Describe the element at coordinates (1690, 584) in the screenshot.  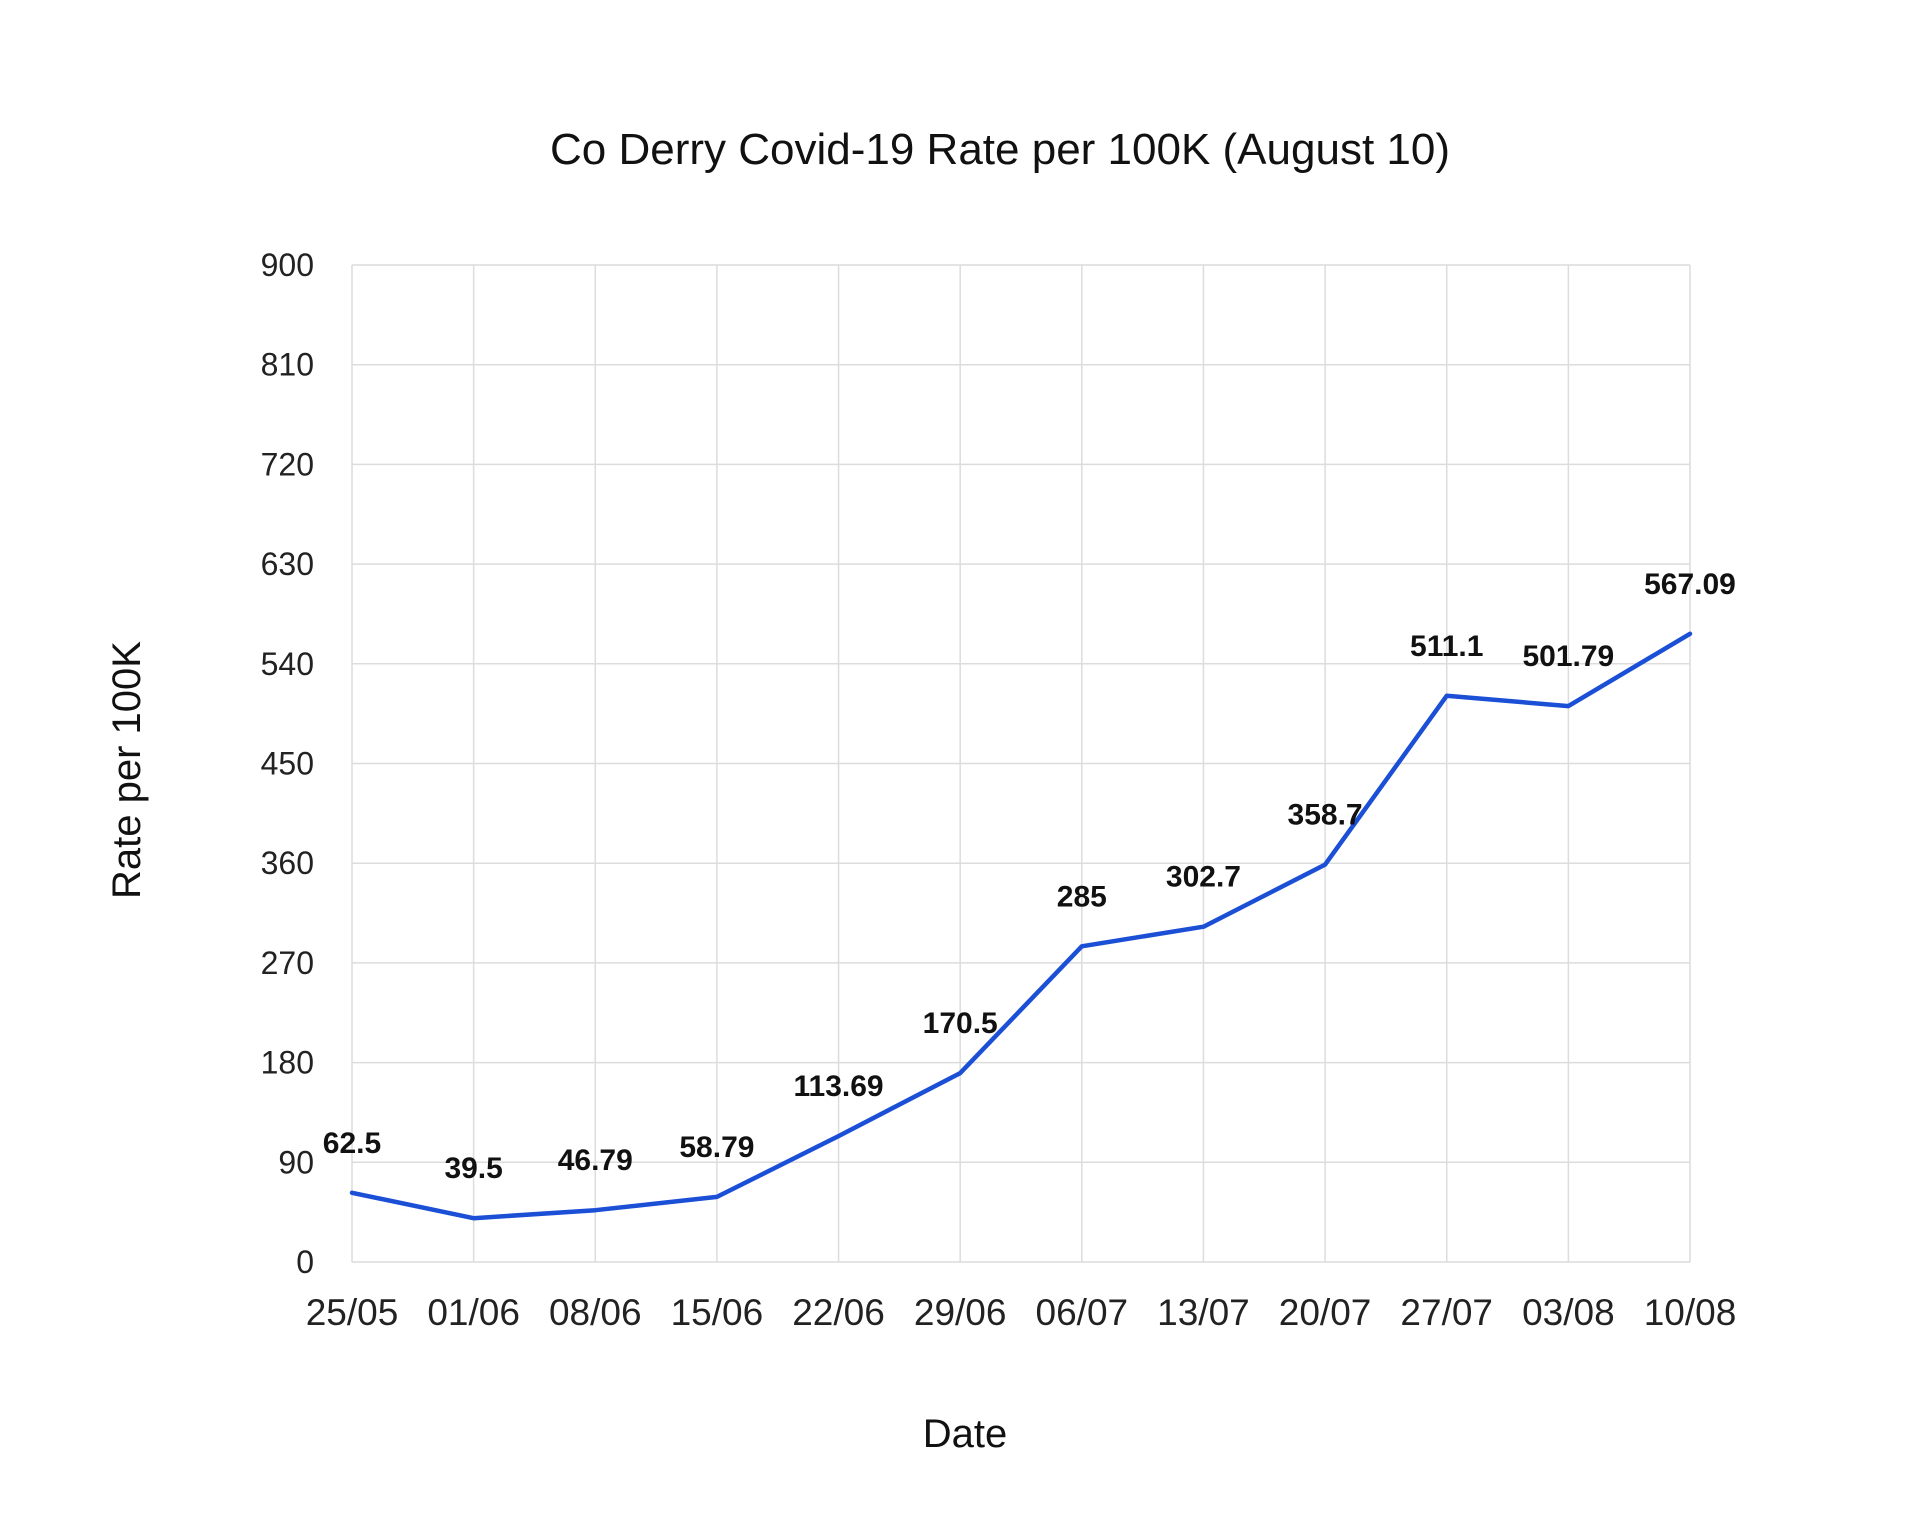
I see `data-label: 567.09` at that location.